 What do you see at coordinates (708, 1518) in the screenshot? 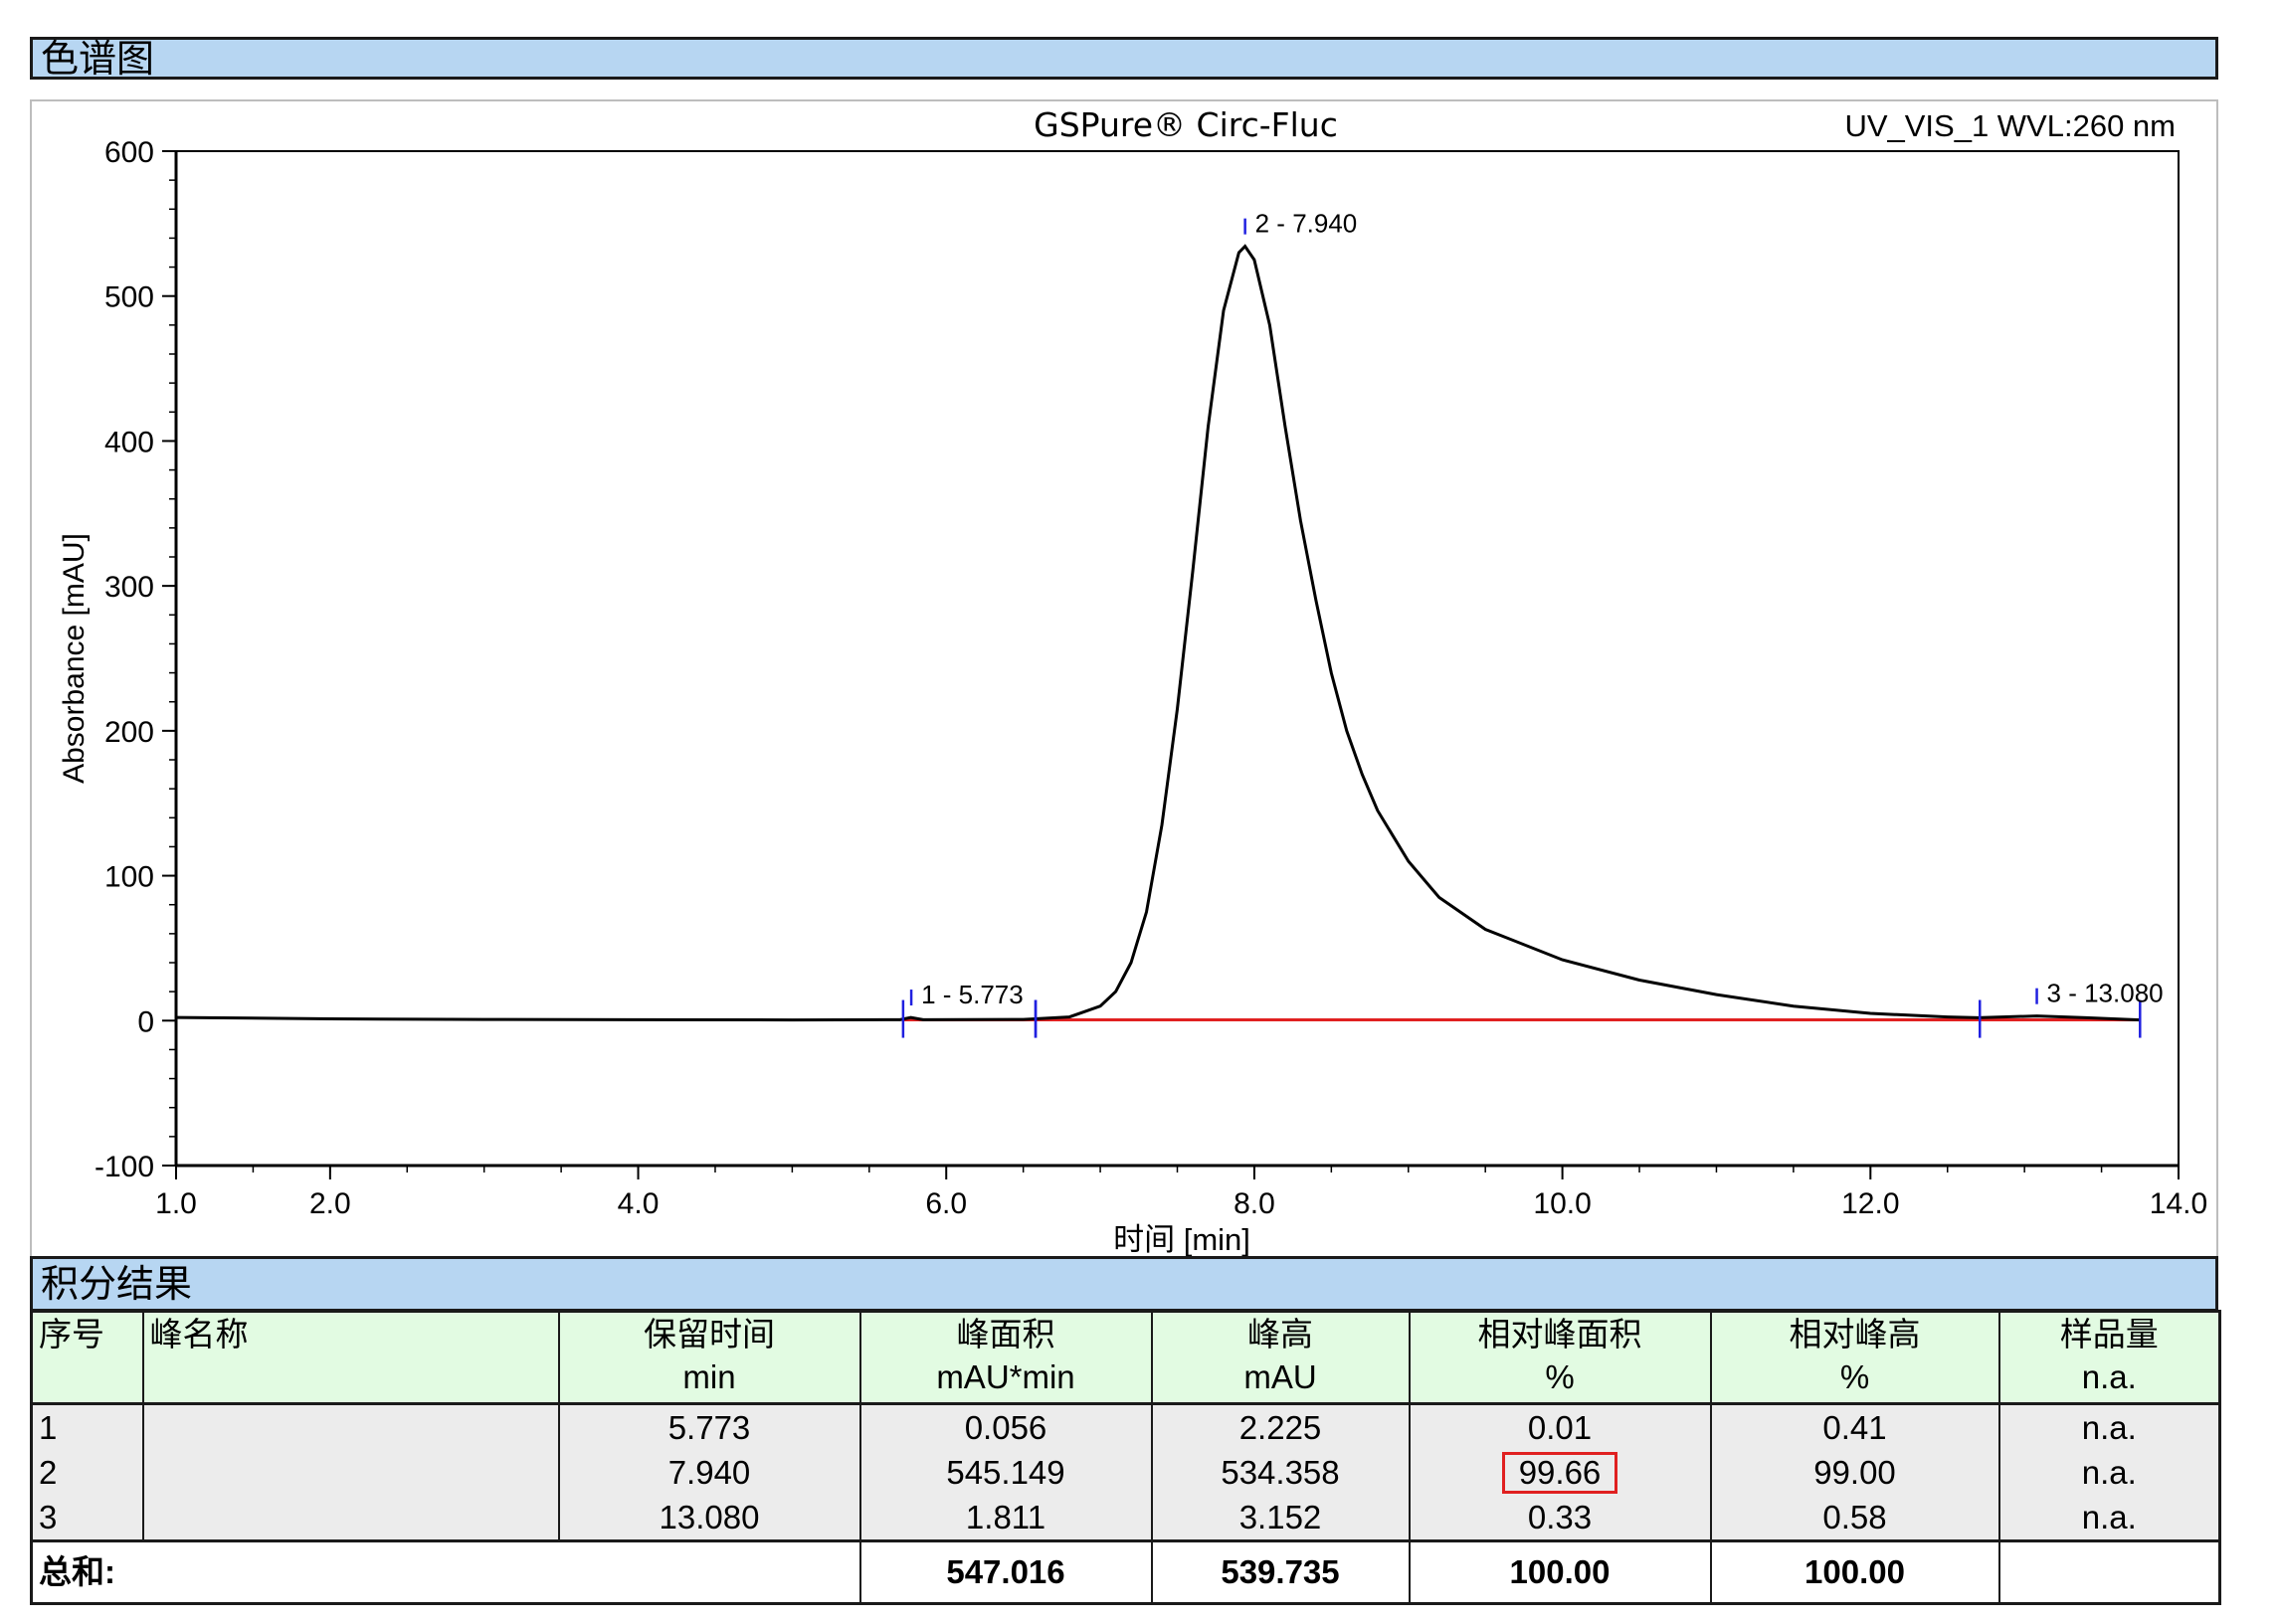
I see `cell-retention-time: 13.080` at bounding box center [708, 1518].